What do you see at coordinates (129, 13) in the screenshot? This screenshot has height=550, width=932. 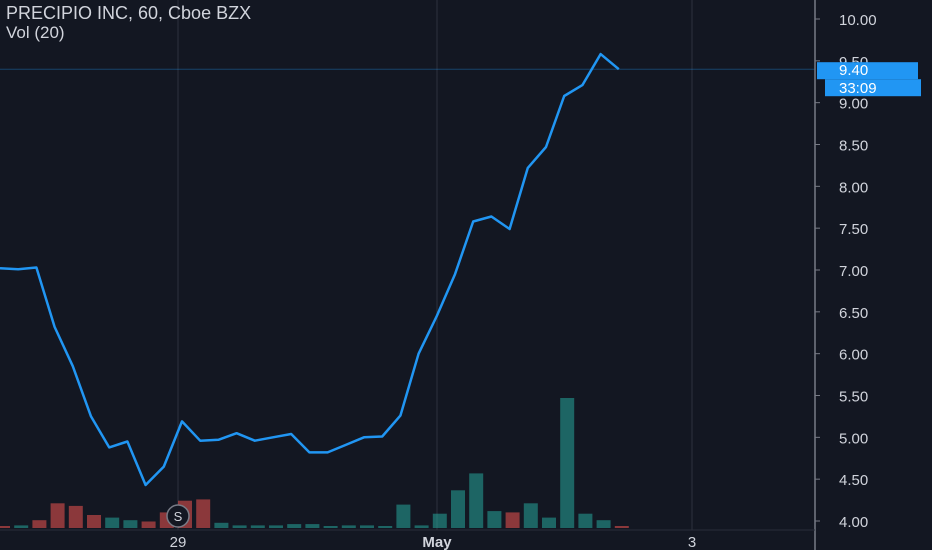 I see `symbol-title: PRECIPIO INC, 60, Cboe BZX` at bounding box center [129, 13].